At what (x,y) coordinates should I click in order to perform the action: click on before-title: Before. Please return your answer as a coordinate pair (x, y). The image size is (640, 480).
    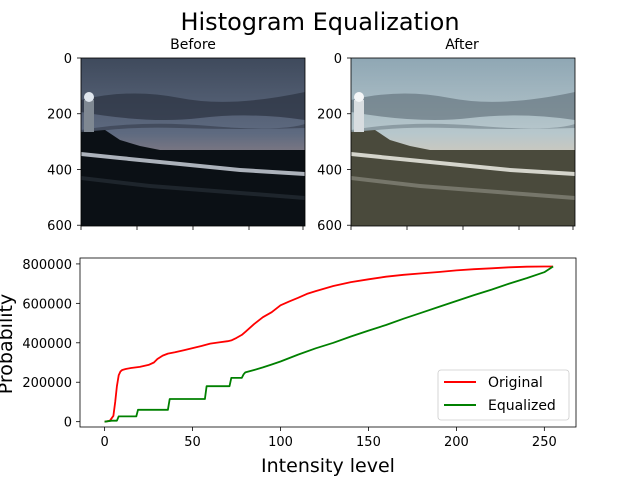
    Looking at the image, I should click on (193, 45).